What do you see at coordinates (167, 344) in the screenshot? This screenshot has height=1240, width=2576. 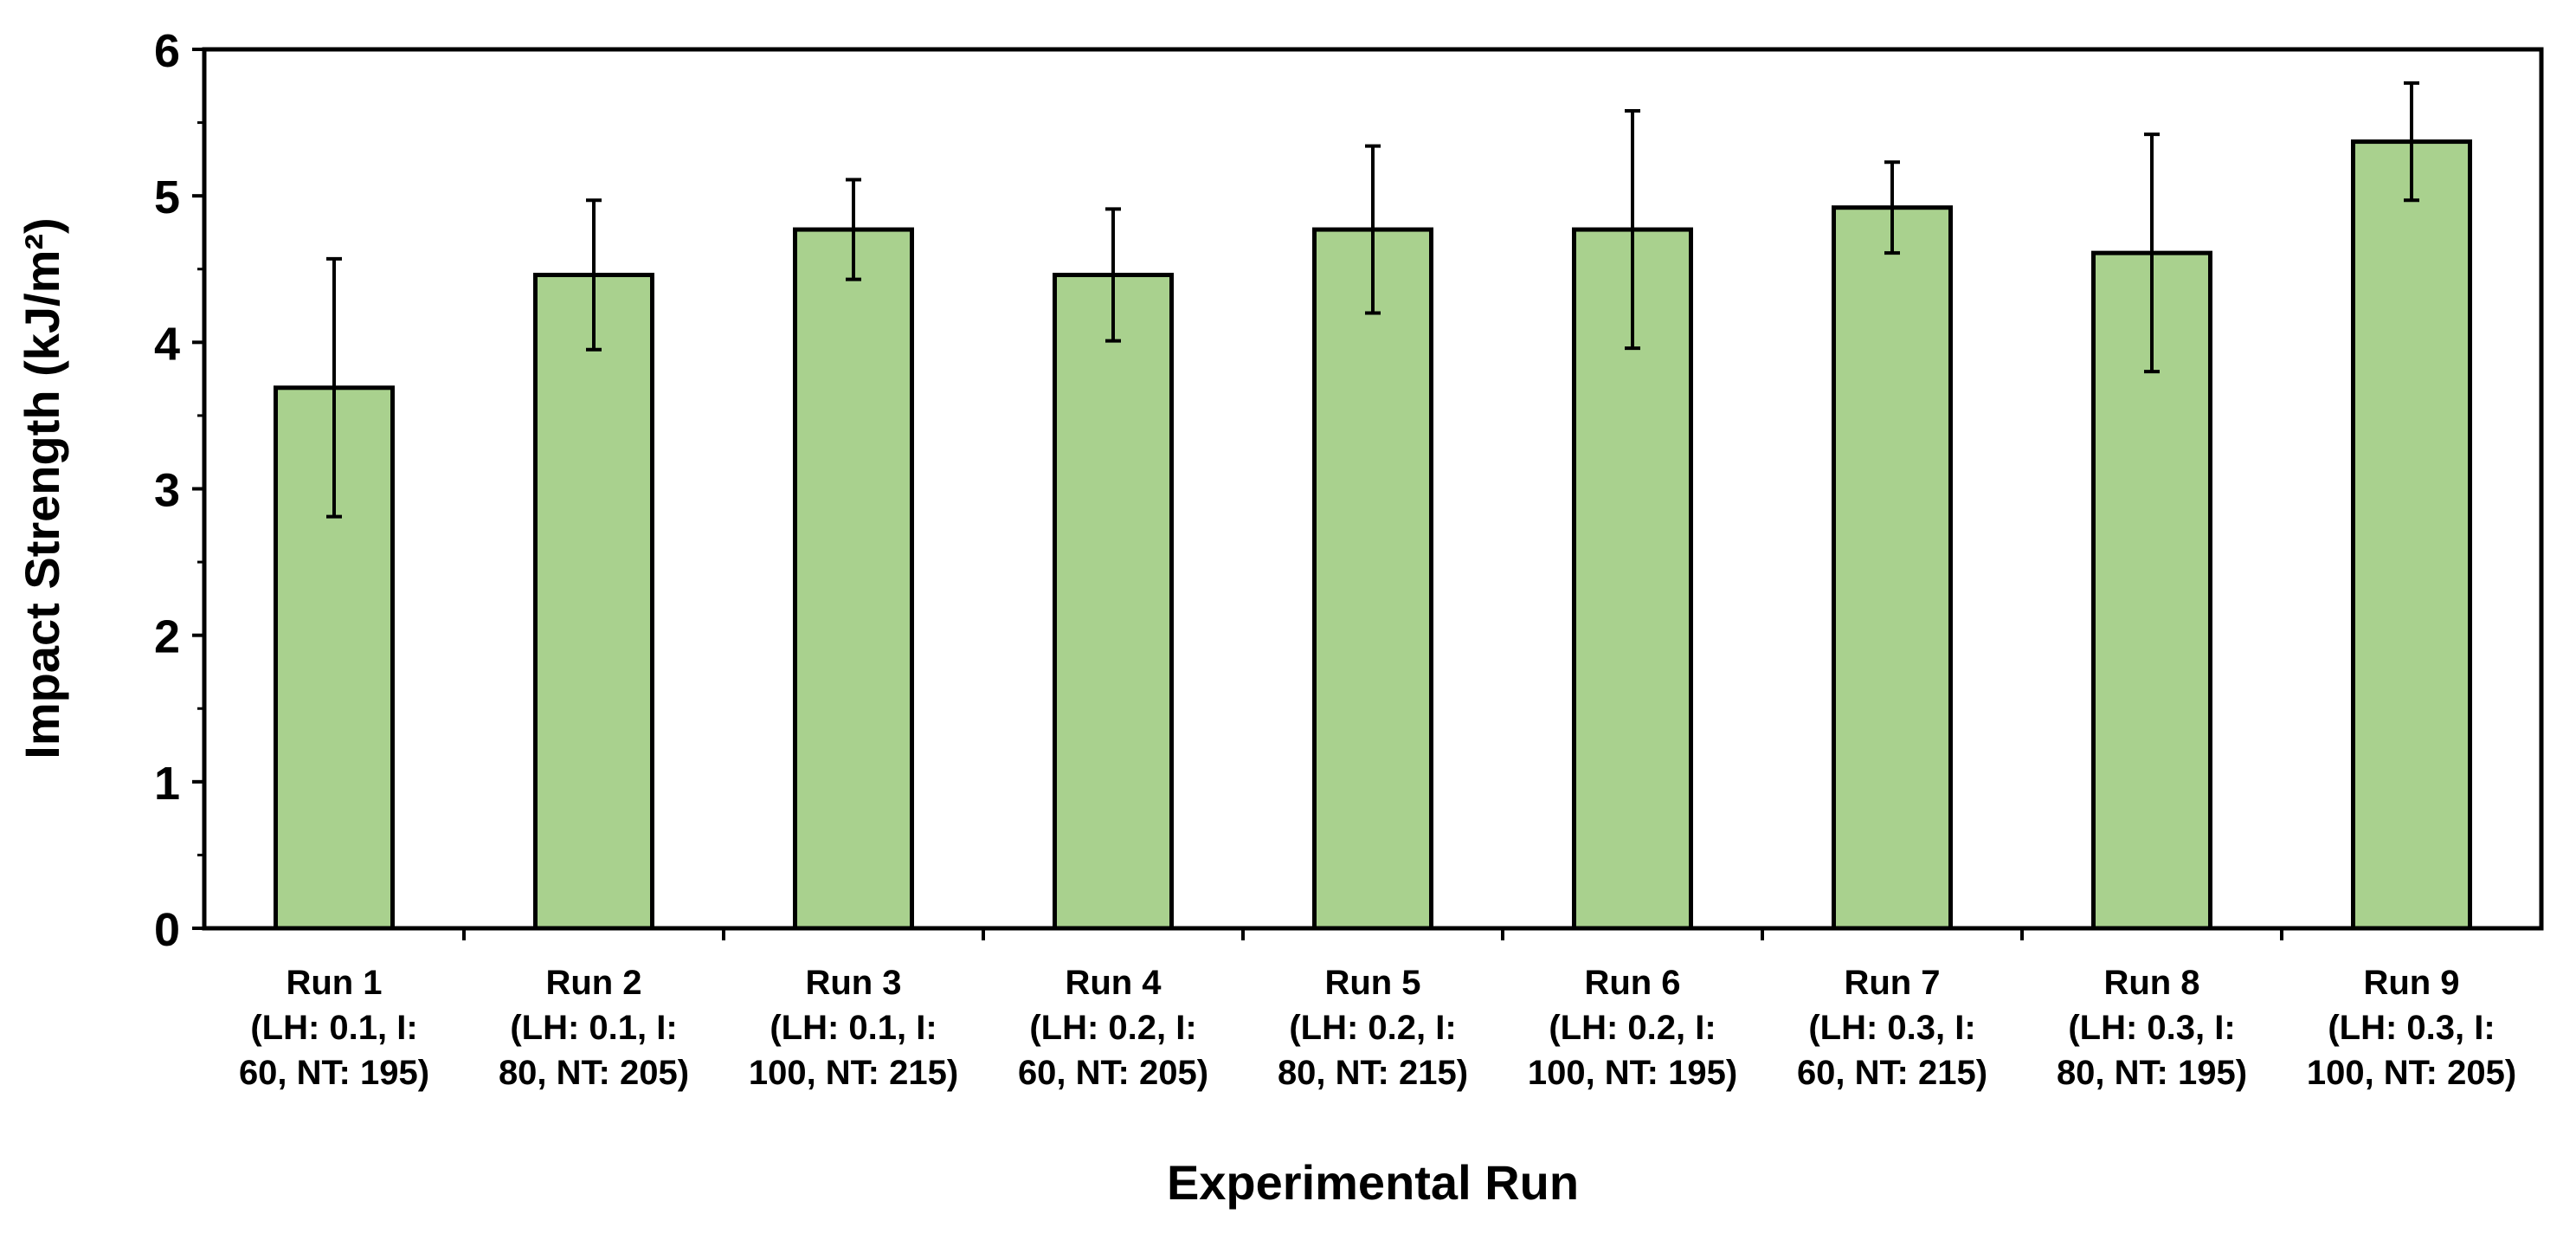 I see `y-tick-label: 4` at bounding box center [167, 344].